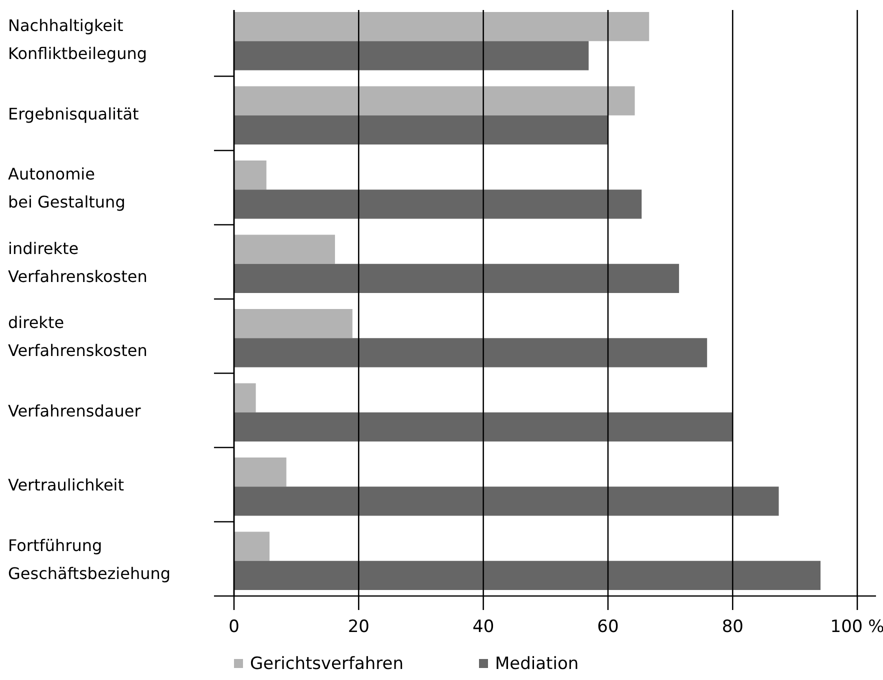 This screenshot has width=883, height=680. I want to click on x-tick-label: 100 %, so click(856, 627).